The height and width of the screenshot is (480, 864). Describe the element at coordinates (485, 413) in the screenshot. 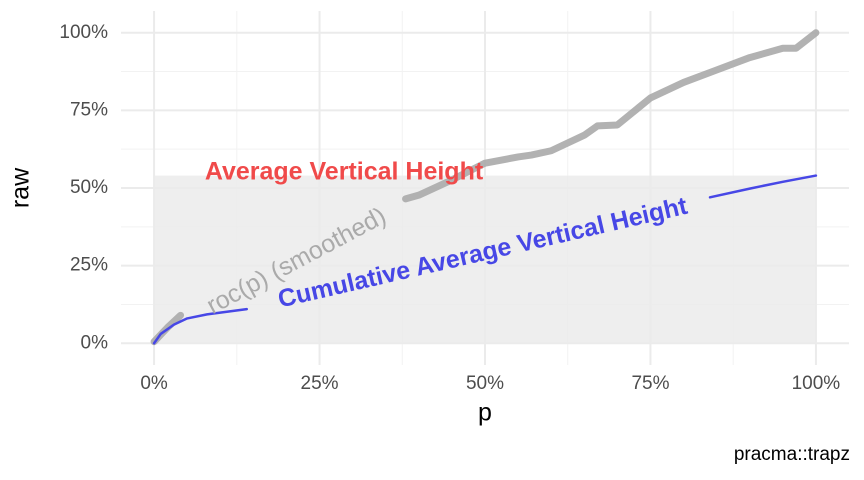

I see `x-axis-title: p` at that location.